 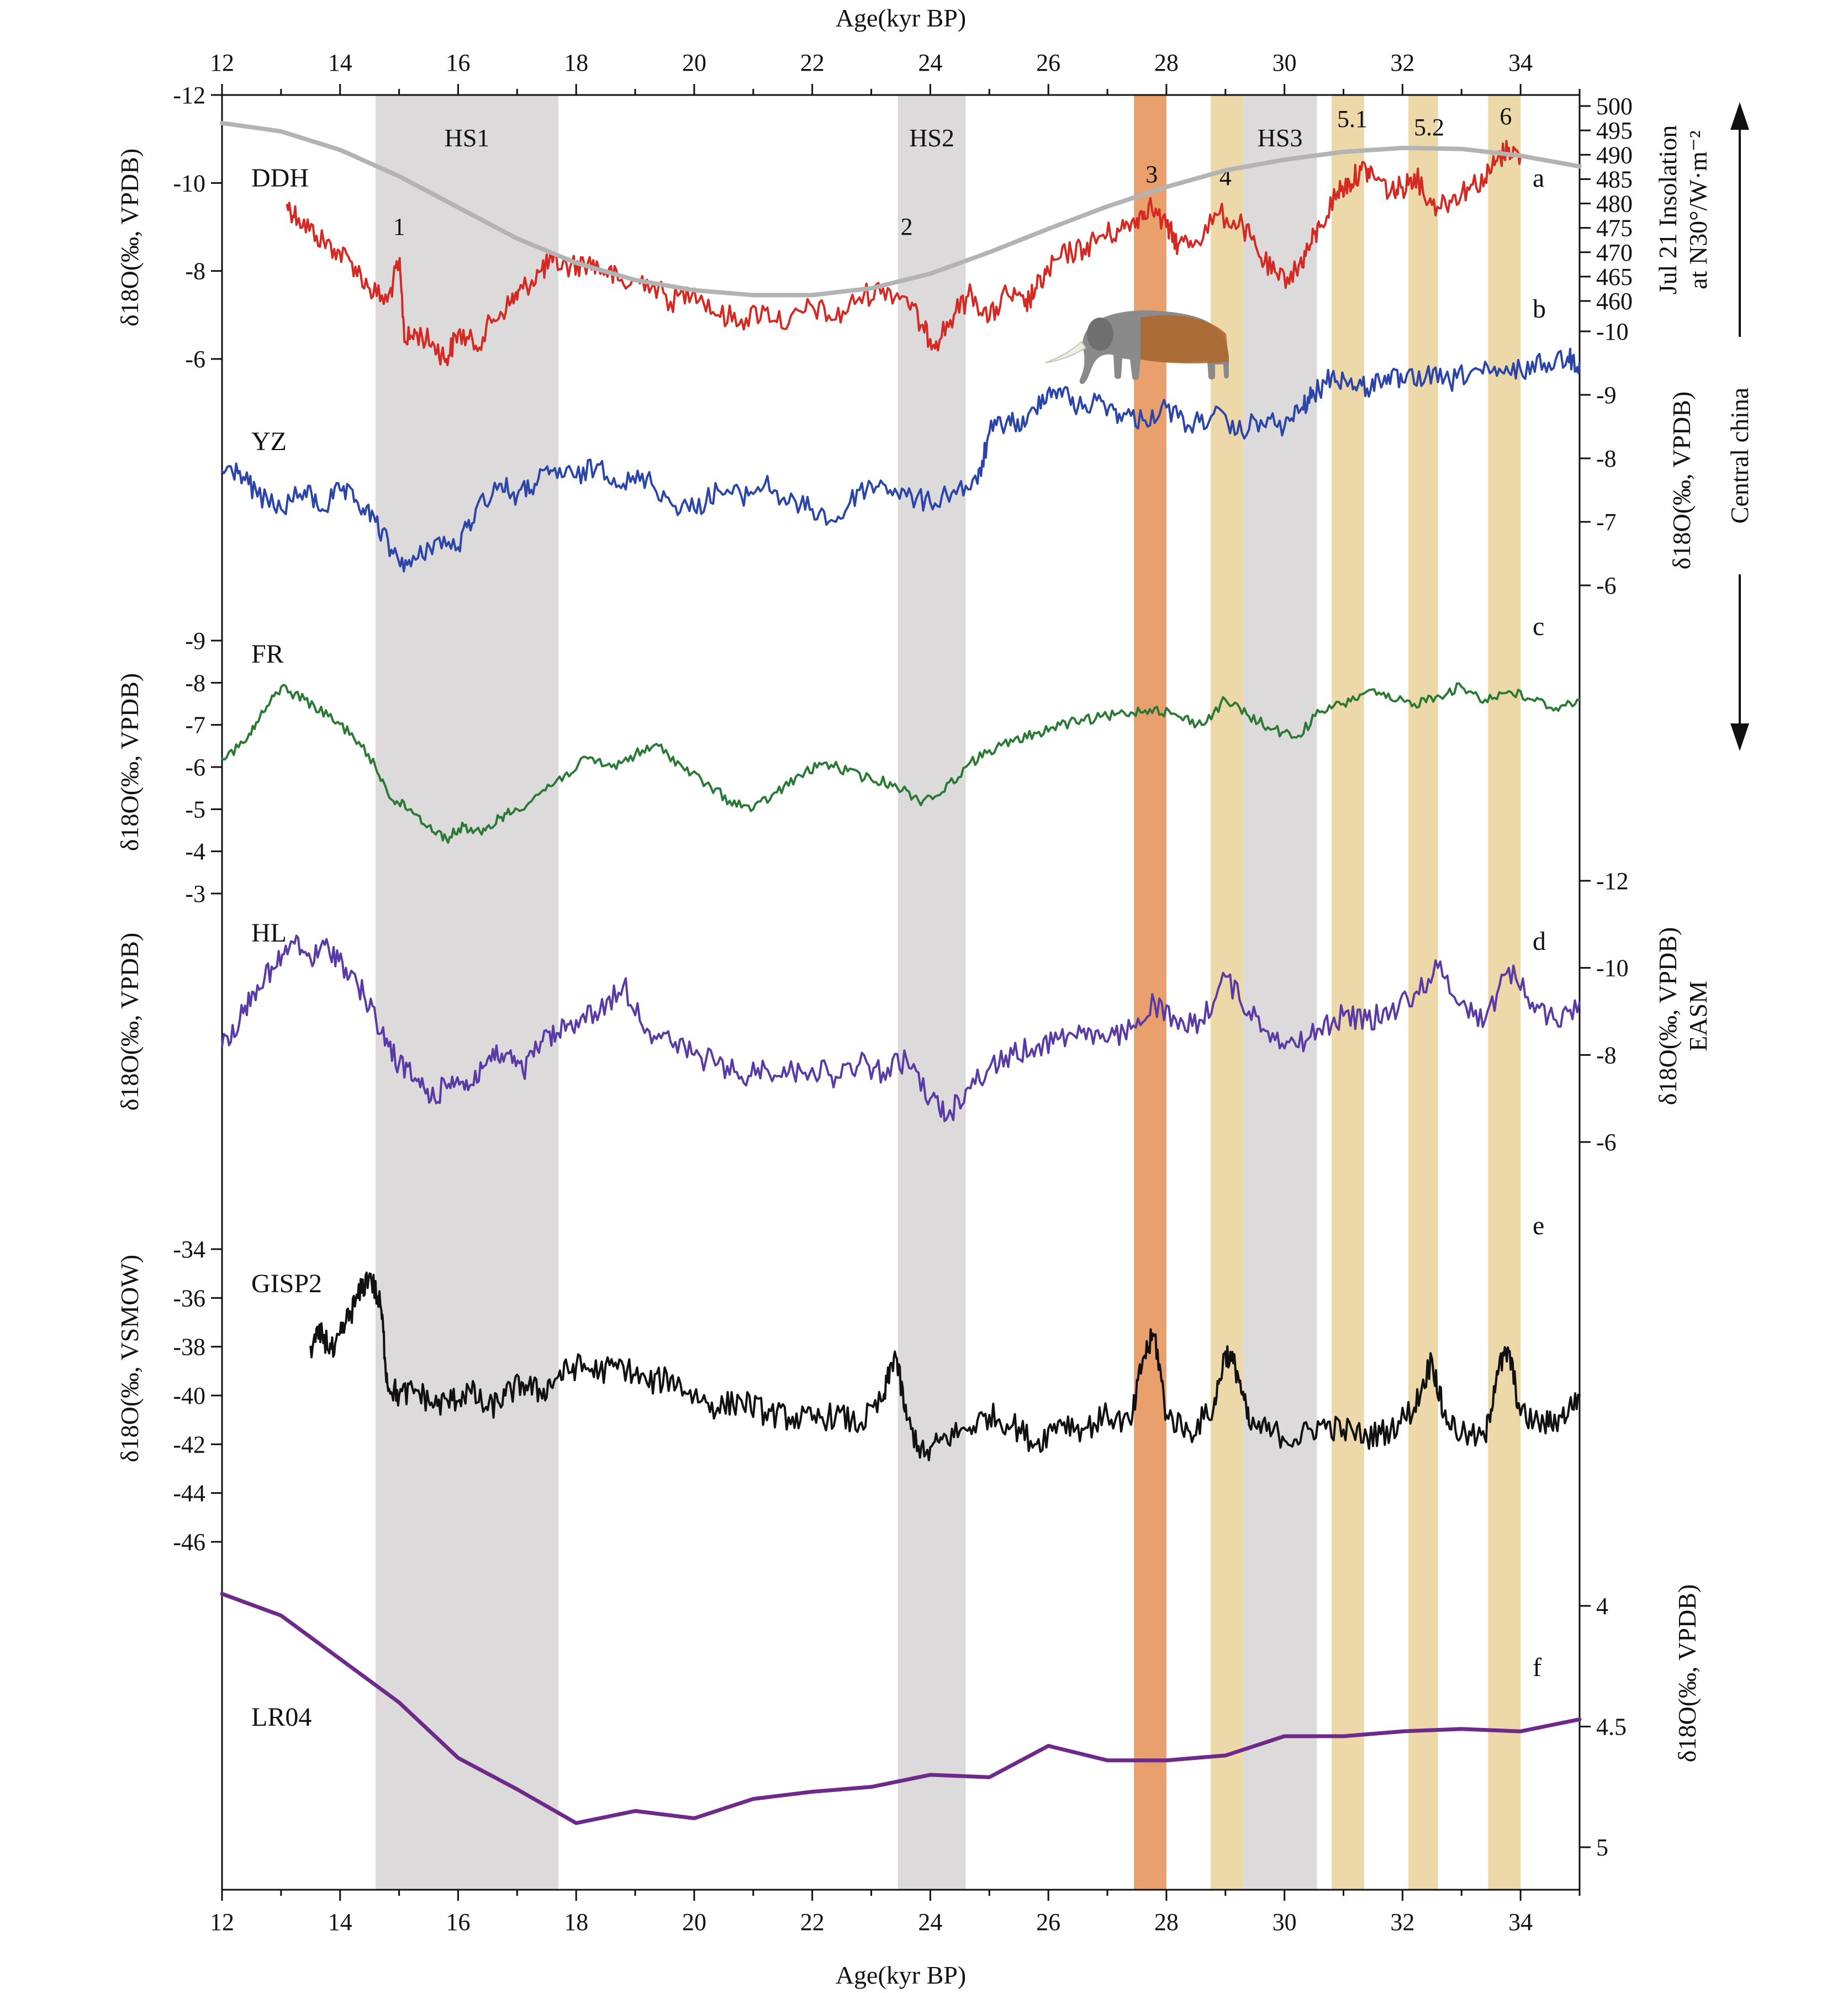 What do you see at coordinates (189, 96) in the screenshot?
I see `y-tick-label: -12` at bounding box center [189, 96].